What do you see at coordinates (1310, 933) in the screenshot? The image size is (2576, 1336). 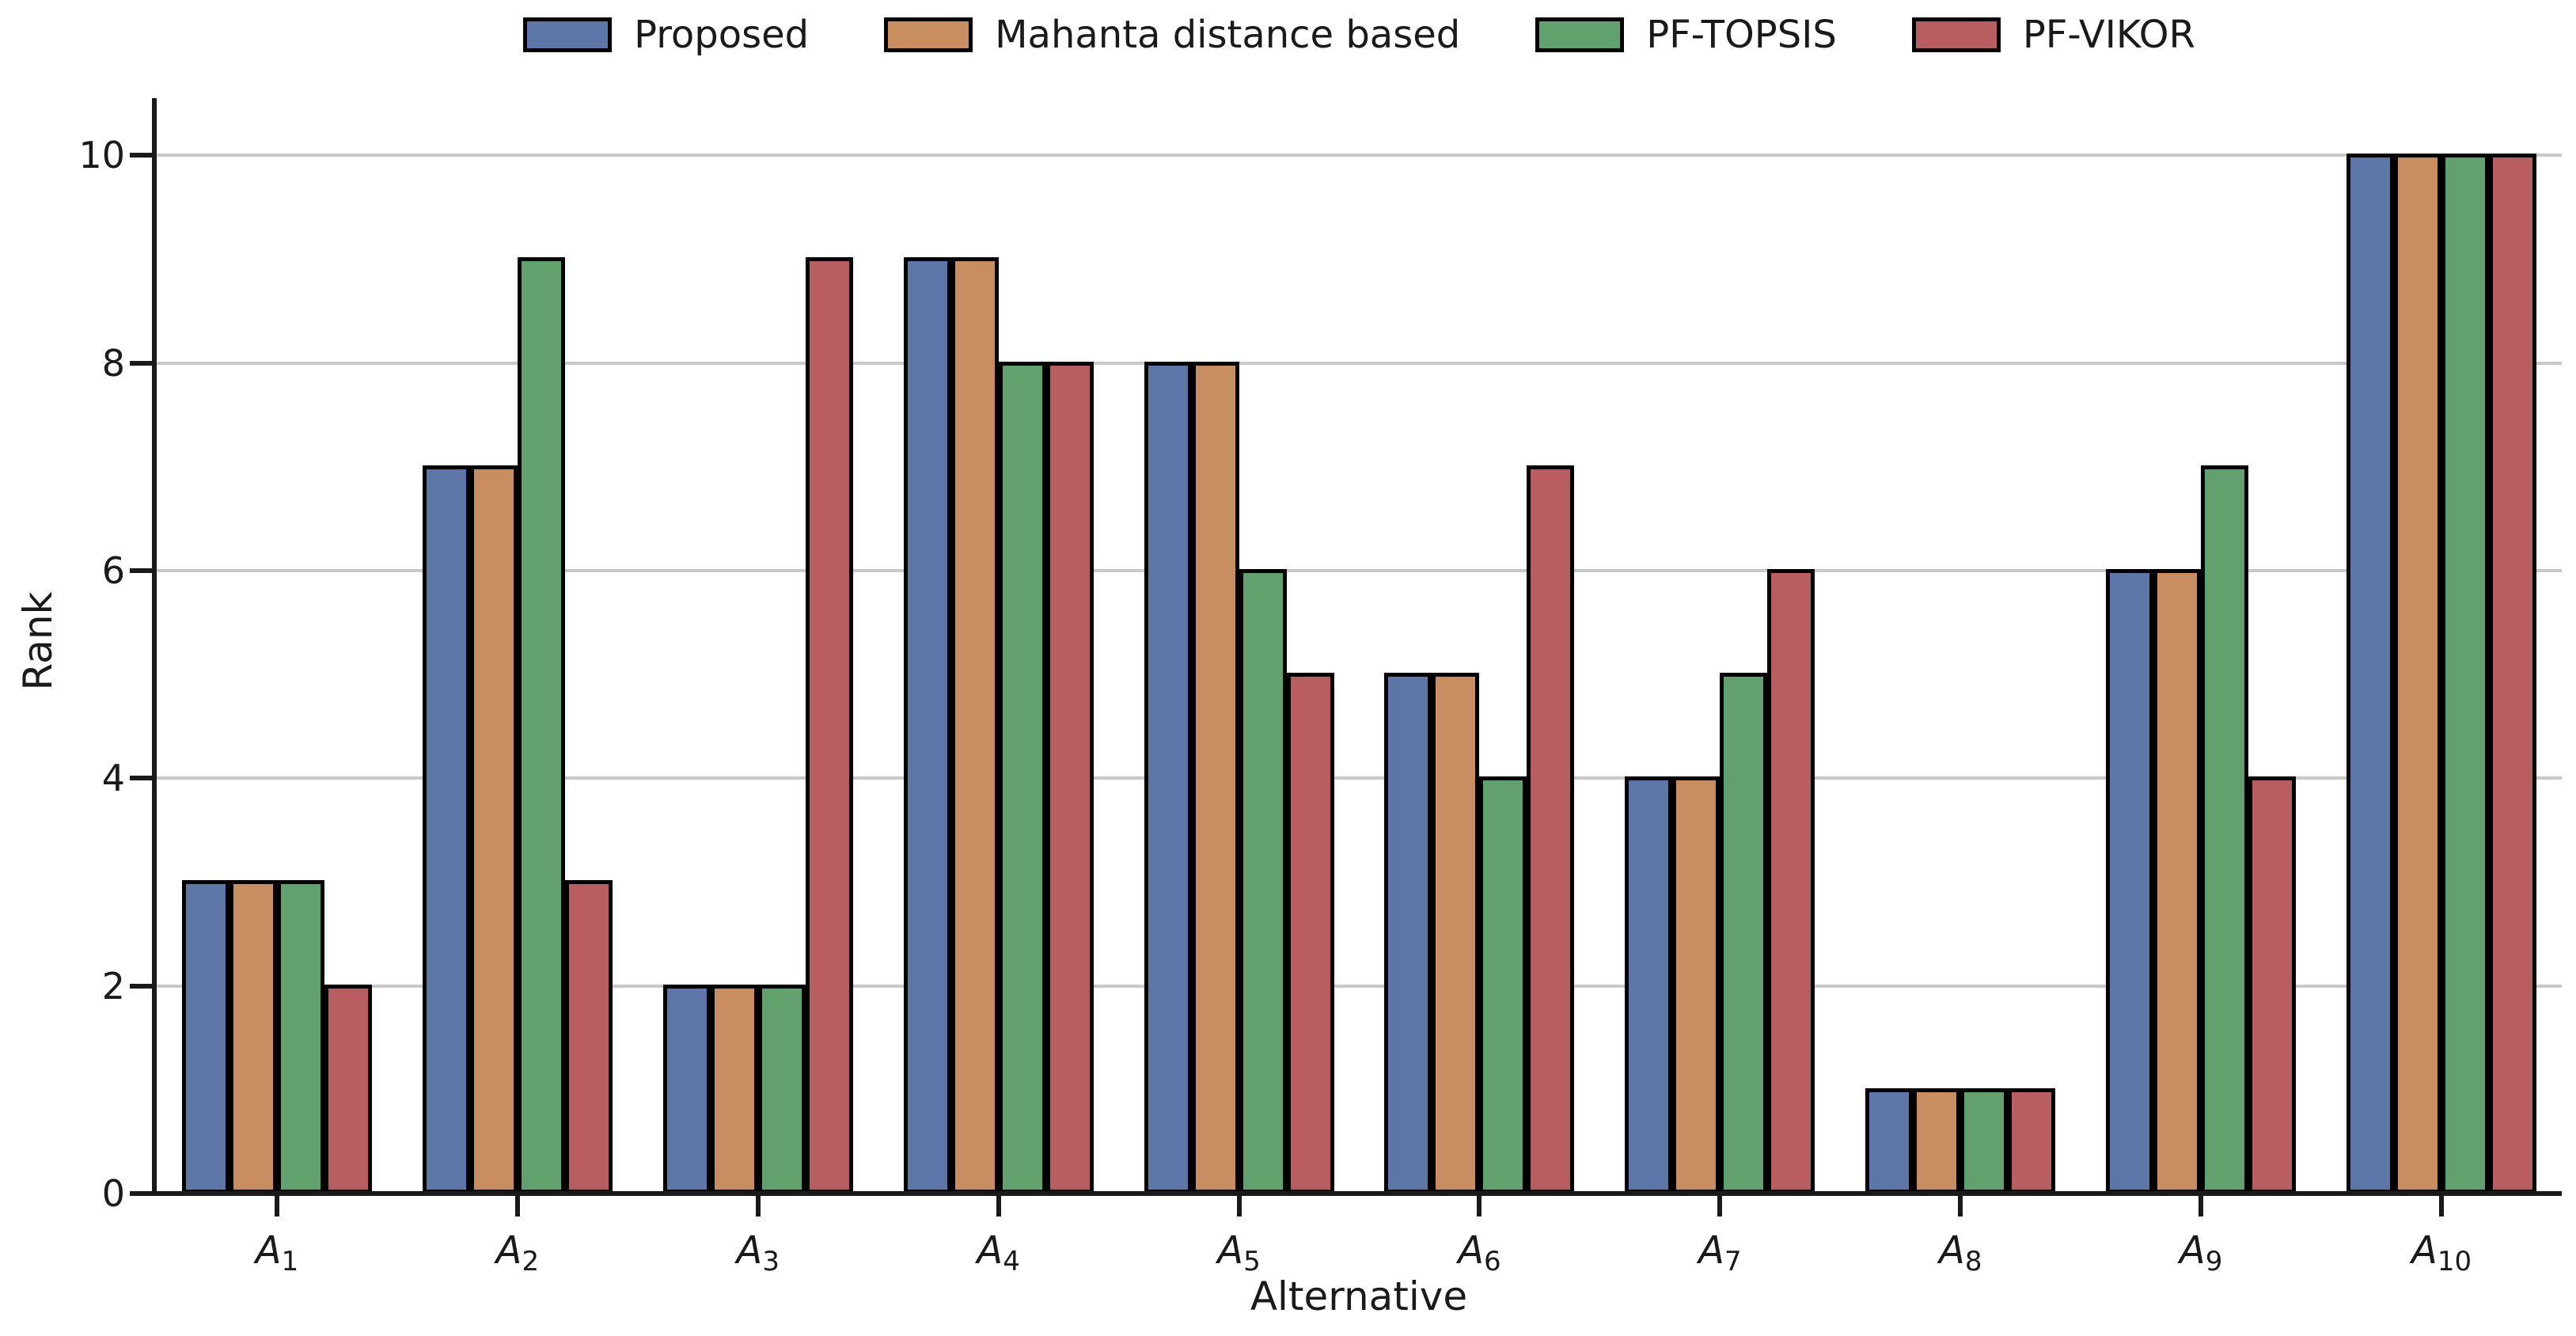 I see `bar-A5-PF-VIKOR` at bounding box center [1310, 933].